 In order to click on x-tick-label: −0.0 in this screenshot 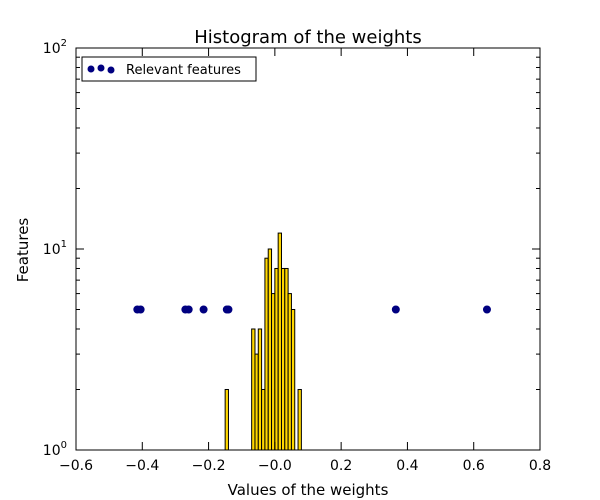, I will do `click(275, 466)`.